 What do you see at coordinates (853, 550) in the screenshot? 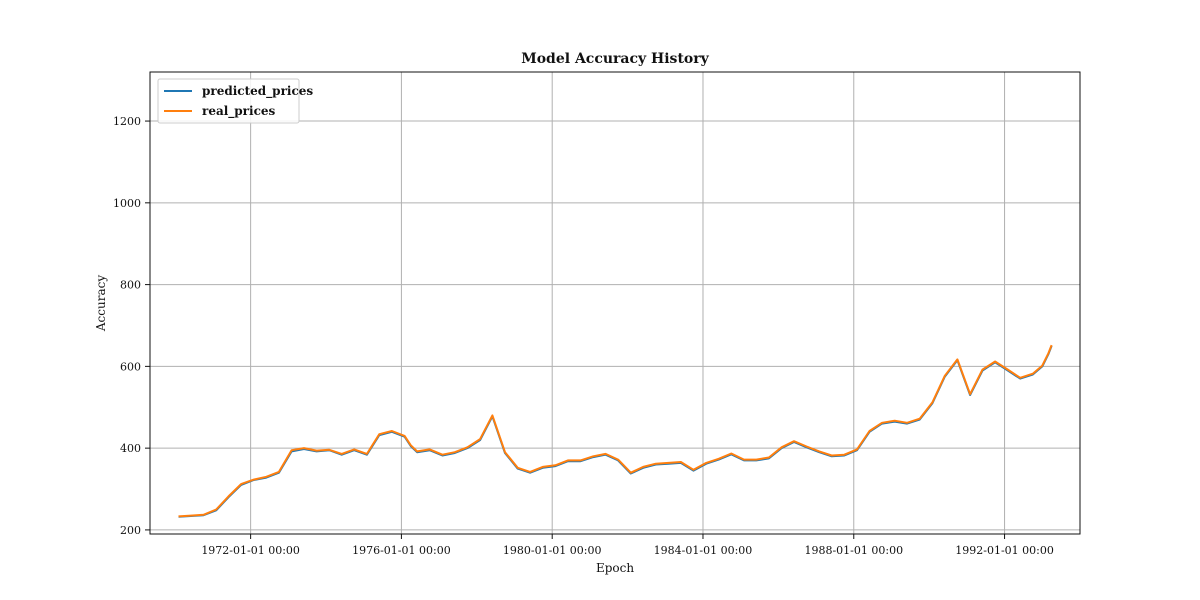
I see `x-tick-label: 1988-01-01 00:00` at bounding box center [853, 550].